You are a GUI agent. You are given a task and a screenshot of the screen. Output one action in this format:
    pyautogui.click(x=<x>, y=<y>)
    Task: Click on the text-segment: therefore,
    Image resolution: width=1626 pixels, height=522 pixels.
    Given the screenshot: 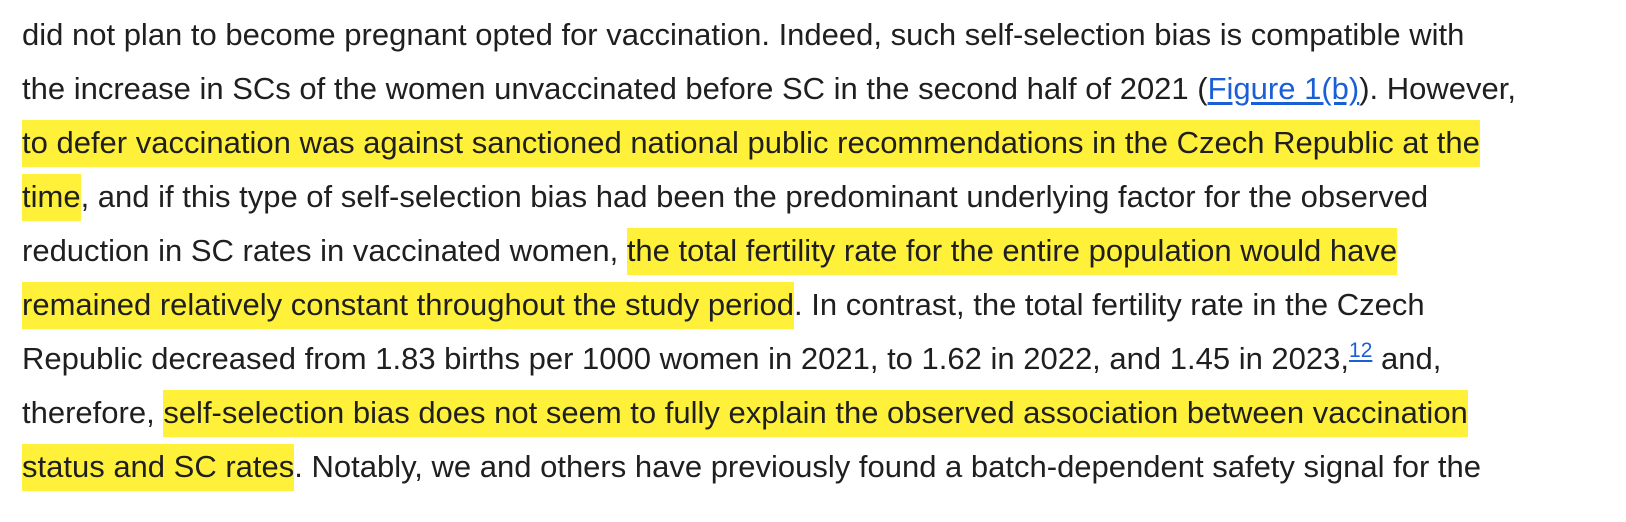 What is the action you would take?
    pyautogui.click(x=93, y=412)
    